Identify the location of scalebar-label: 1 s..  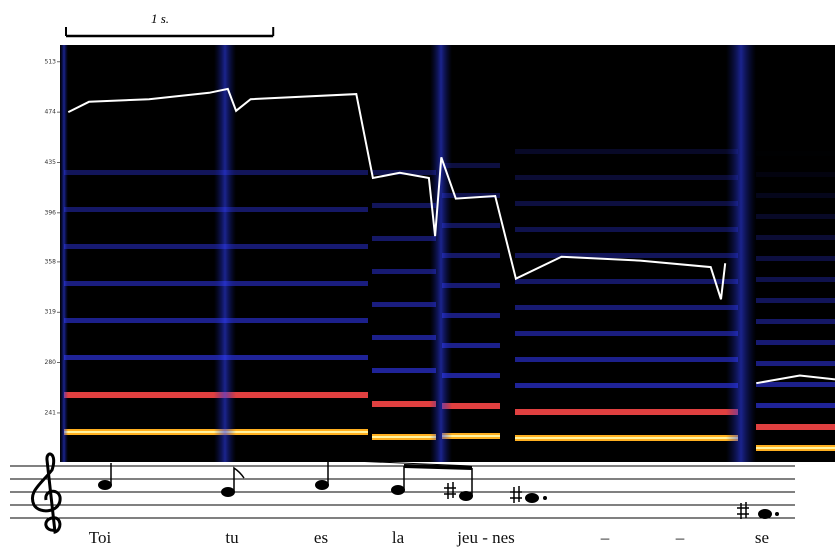
(160, 18).